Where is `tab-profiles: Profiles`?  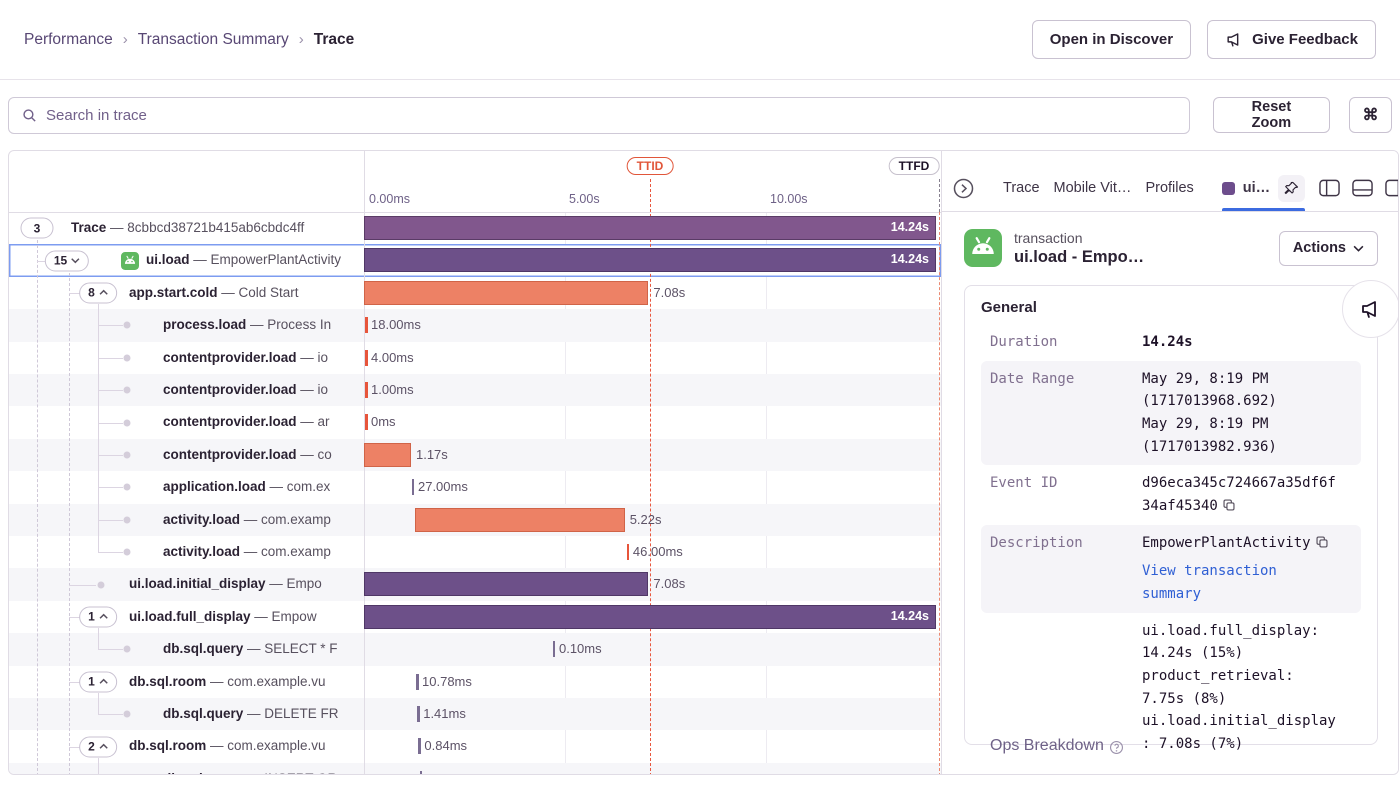
tab-profiles: Profiles is located at coordinates (1169, 188).